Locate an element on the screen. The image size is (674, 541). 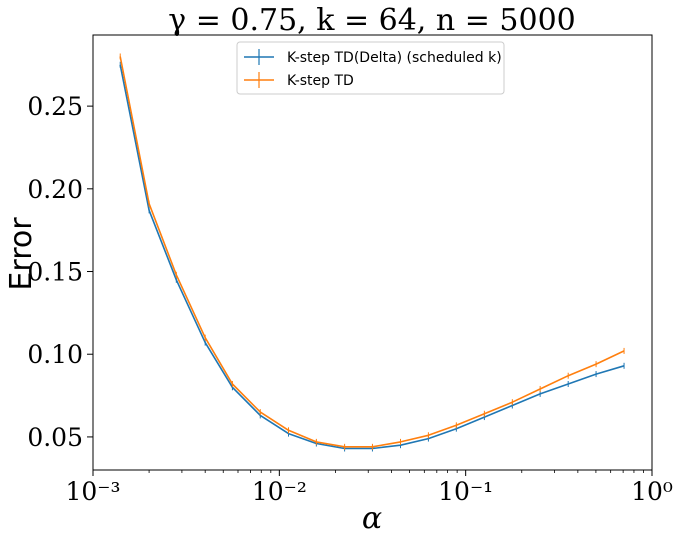
legend: K-step TD(Delta) (scheduled k) K-step TD is located at coordinates (370, 68).